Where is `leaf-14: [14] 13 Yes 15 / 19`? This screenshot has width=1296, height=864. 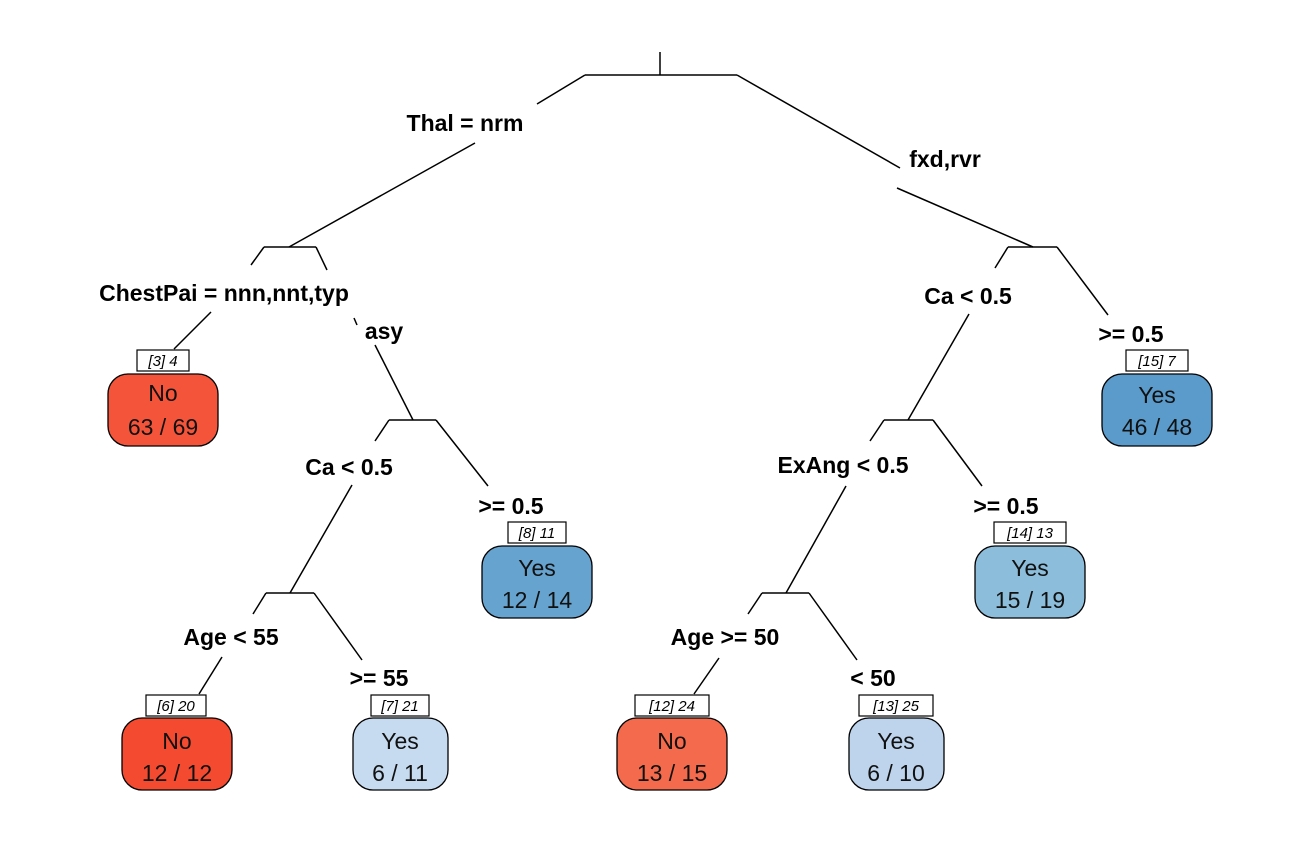 leaf-14: [14] 13 Yes 15 / 19 is located at coordinates (1030, 570).